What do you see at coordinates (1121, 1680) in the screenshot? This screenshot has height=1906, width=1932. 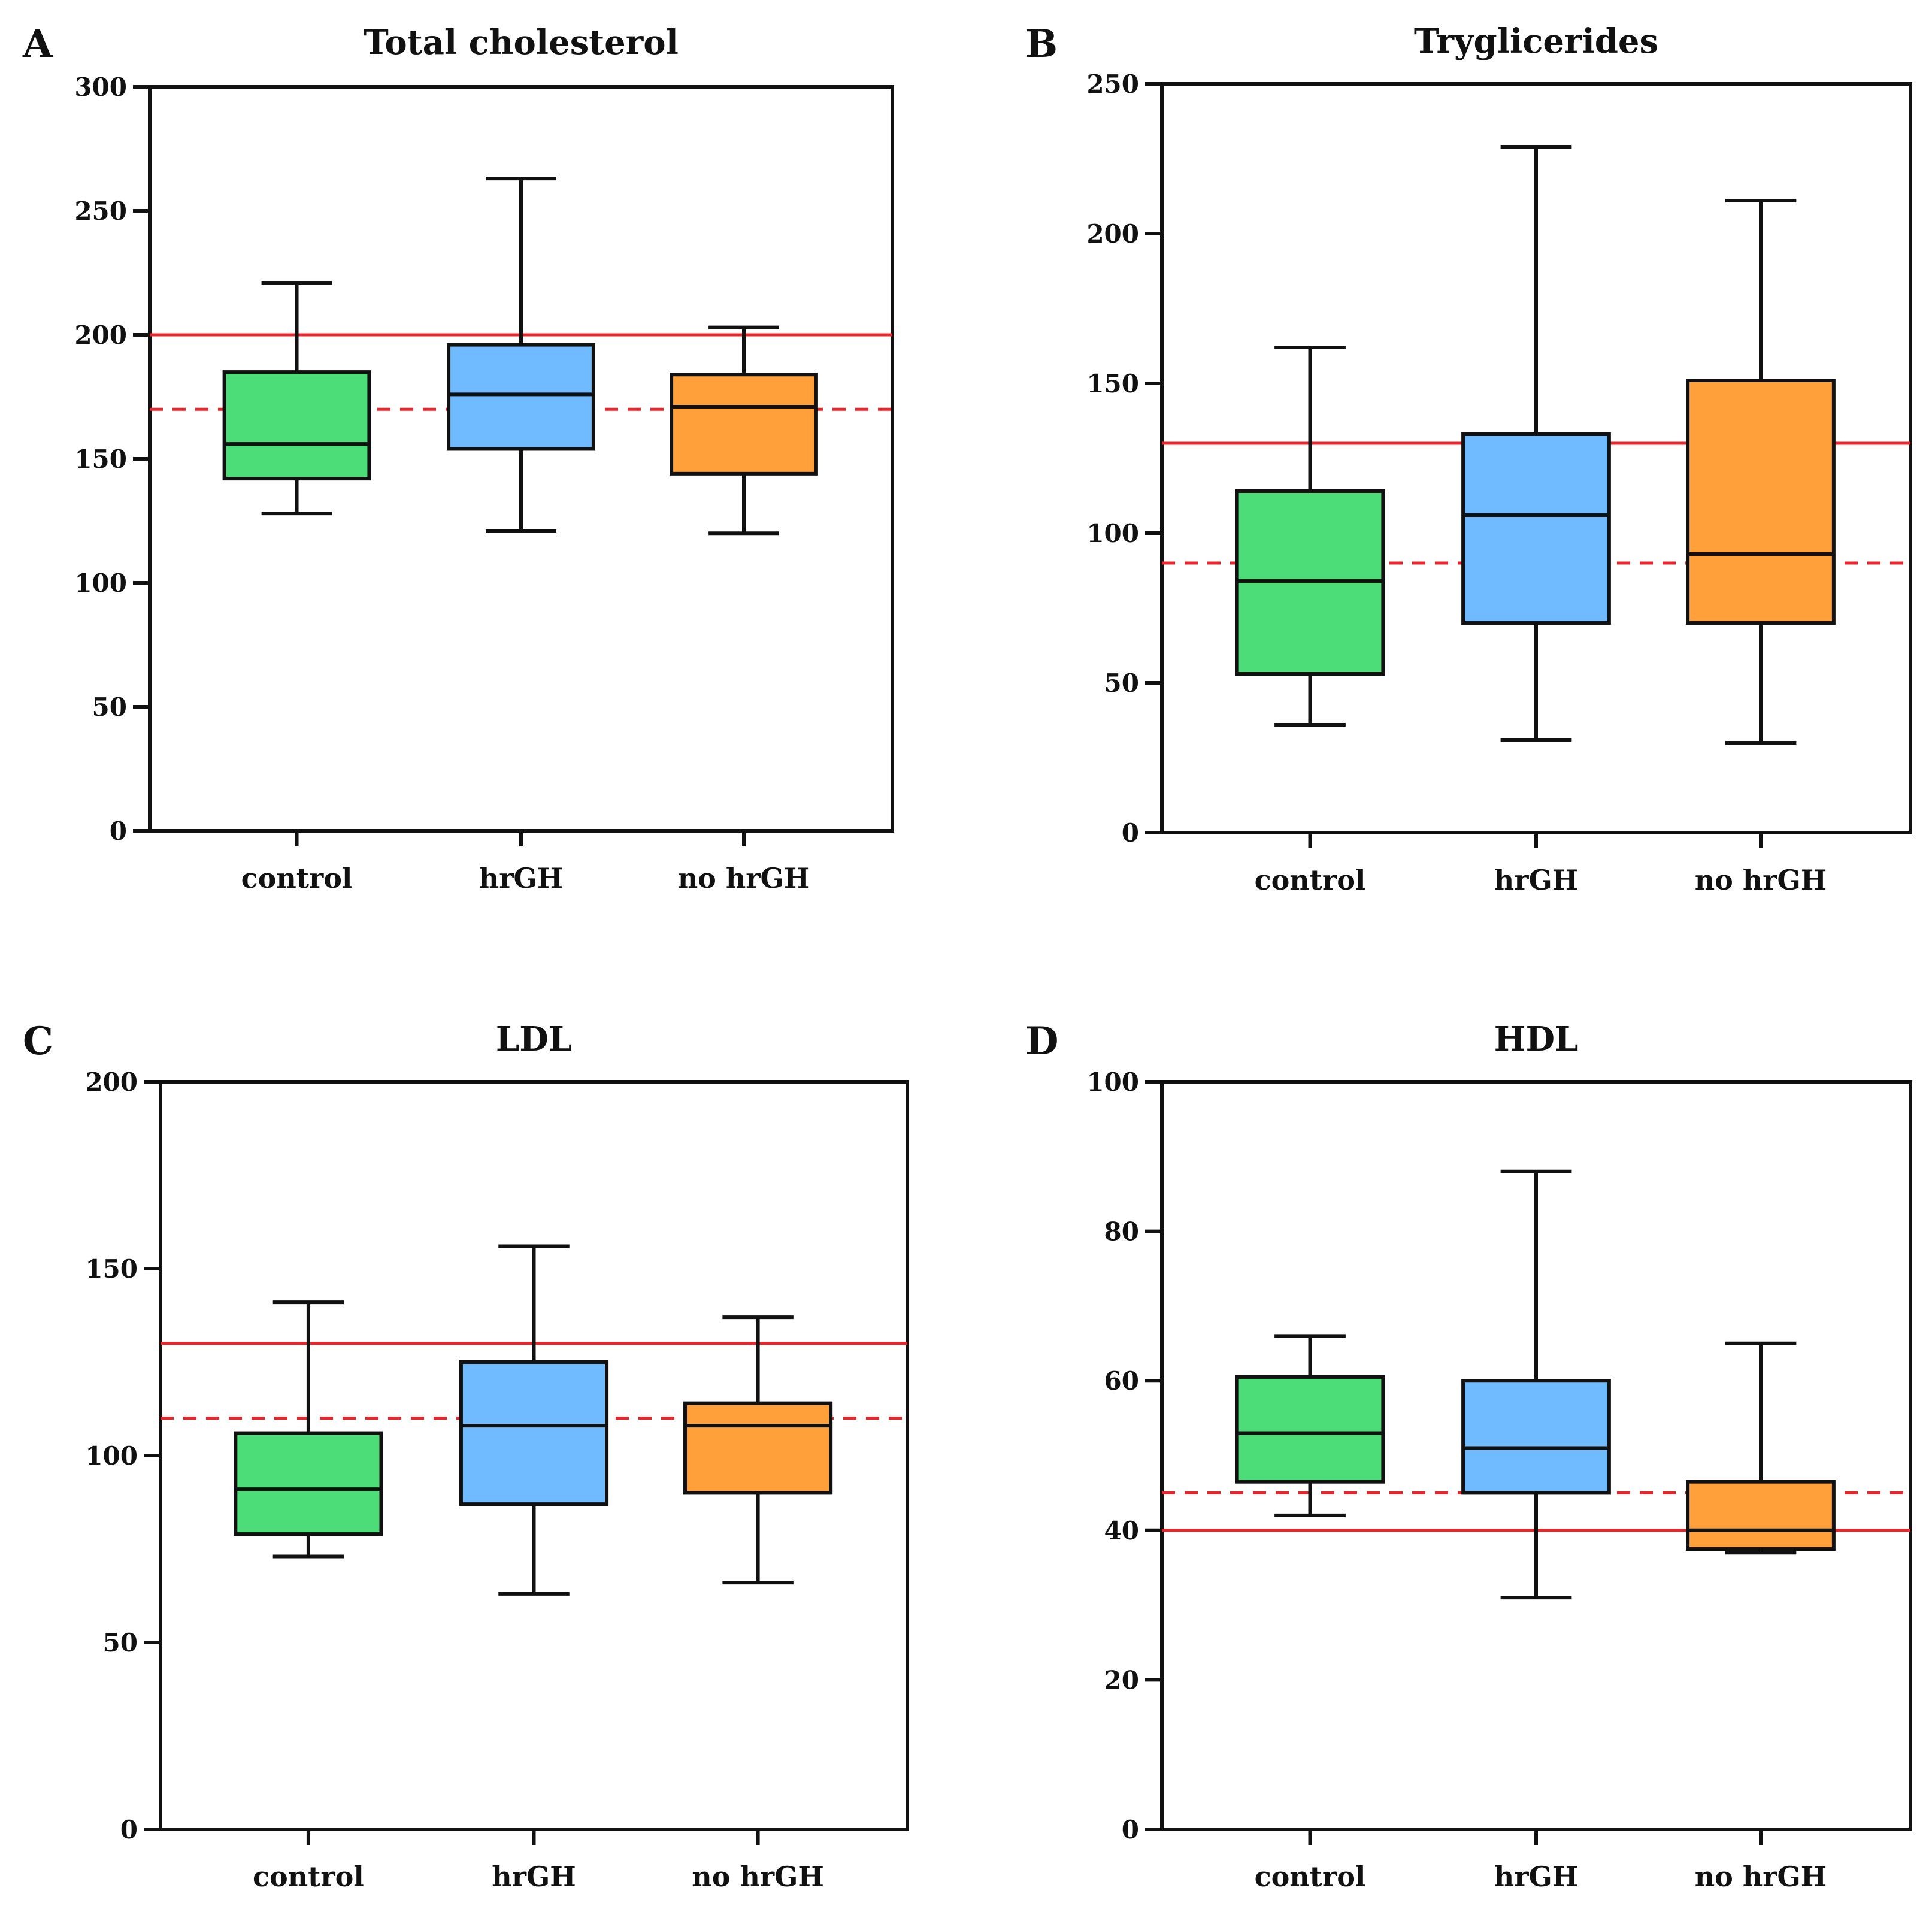 I see `y-tick-label: 20` at bounding box center [1121, 1680].